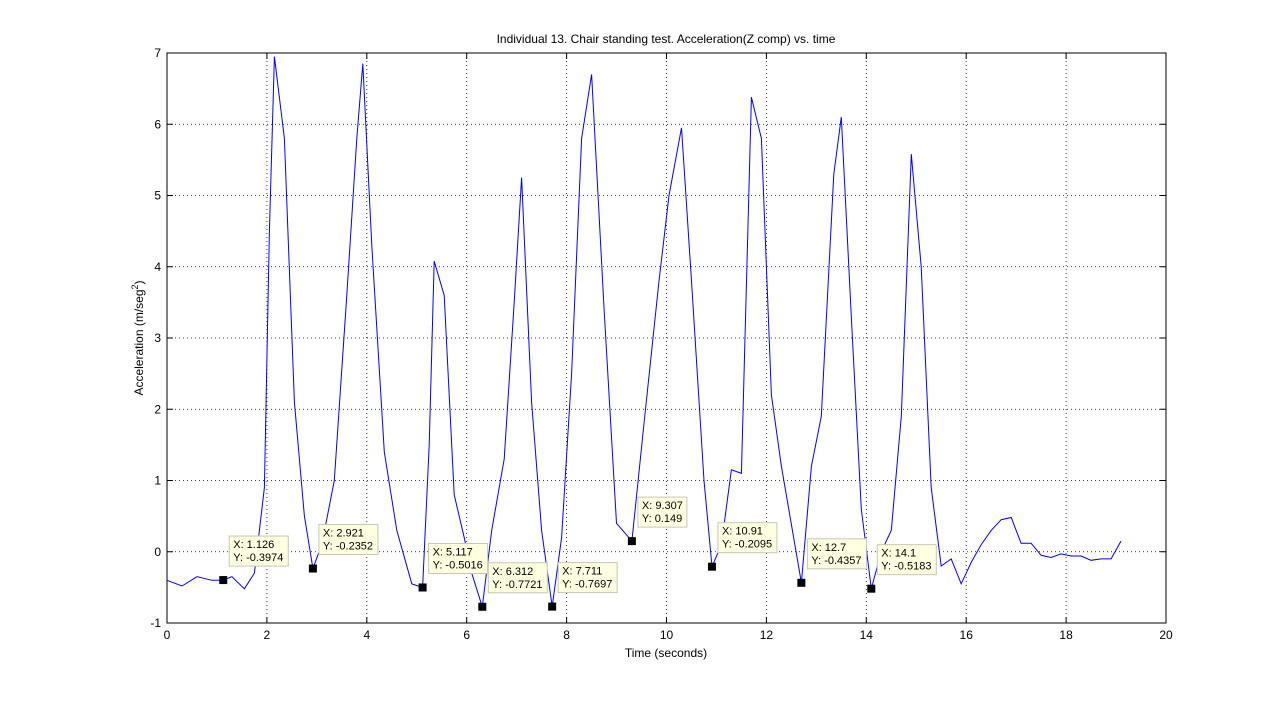 The image size is (1288, 706). Describe the element at coordinates (453, 552) in the screenshot. I see `datatip-x-label: X: 5.117` at that location.